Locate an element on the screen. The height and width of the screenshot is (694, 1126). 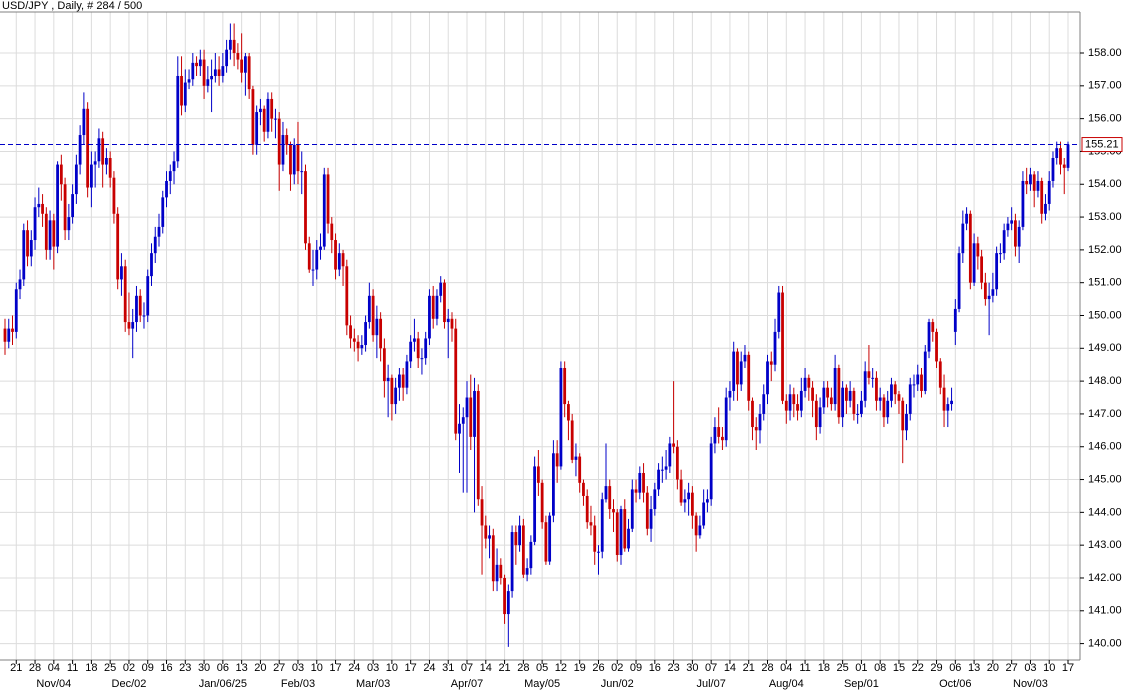
x-month-label: Feb/03 is located at coordinates (298, 684).